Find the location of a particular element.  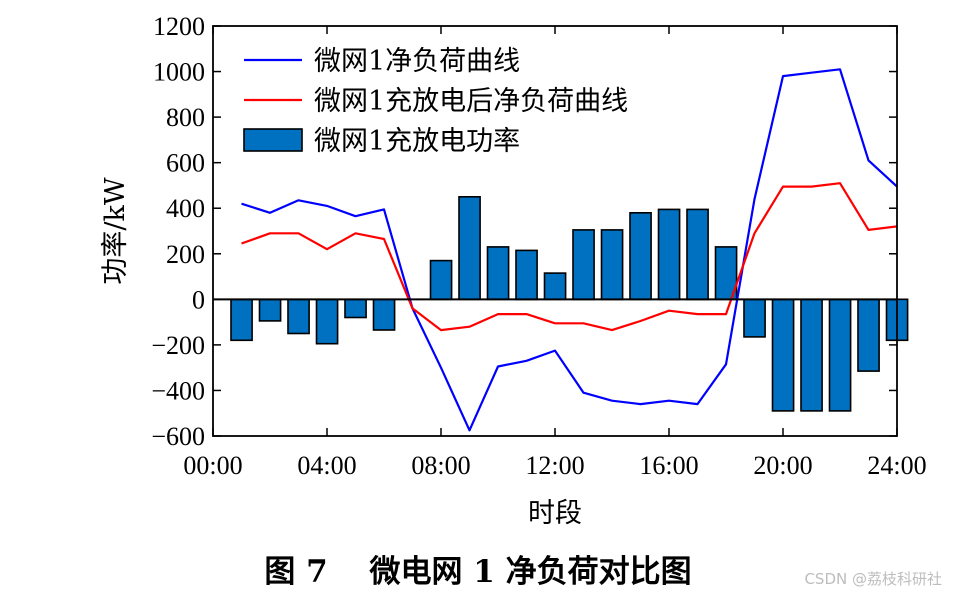

watermark: CSDN @荔枝科研社 is located at coordinates (873, 579).